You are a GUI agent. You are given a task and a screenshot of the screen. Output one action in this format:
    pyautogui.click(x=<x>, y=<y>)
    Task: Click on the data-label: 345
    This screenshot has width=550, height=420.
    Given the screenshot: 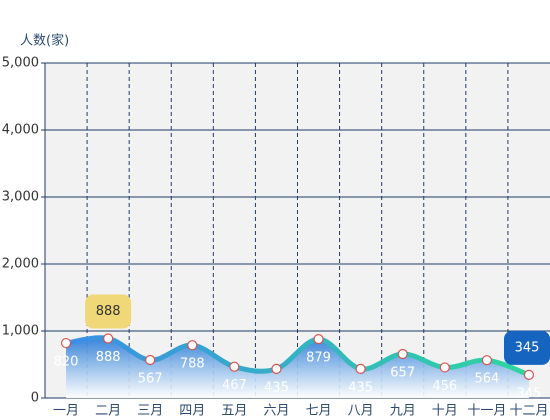 What is the action you would take?
    pyautogui.click(x=529, y=393)
    